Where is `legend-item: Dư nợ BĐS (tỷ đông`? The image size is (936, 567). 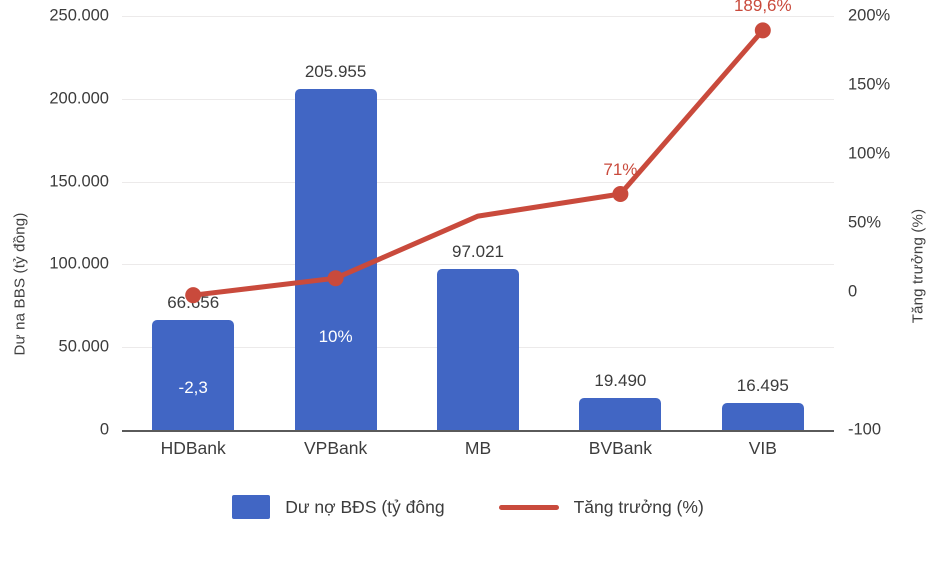
legend-item: Dư nợ BĐS (tỷ đông is located at coordinates (338, 507).